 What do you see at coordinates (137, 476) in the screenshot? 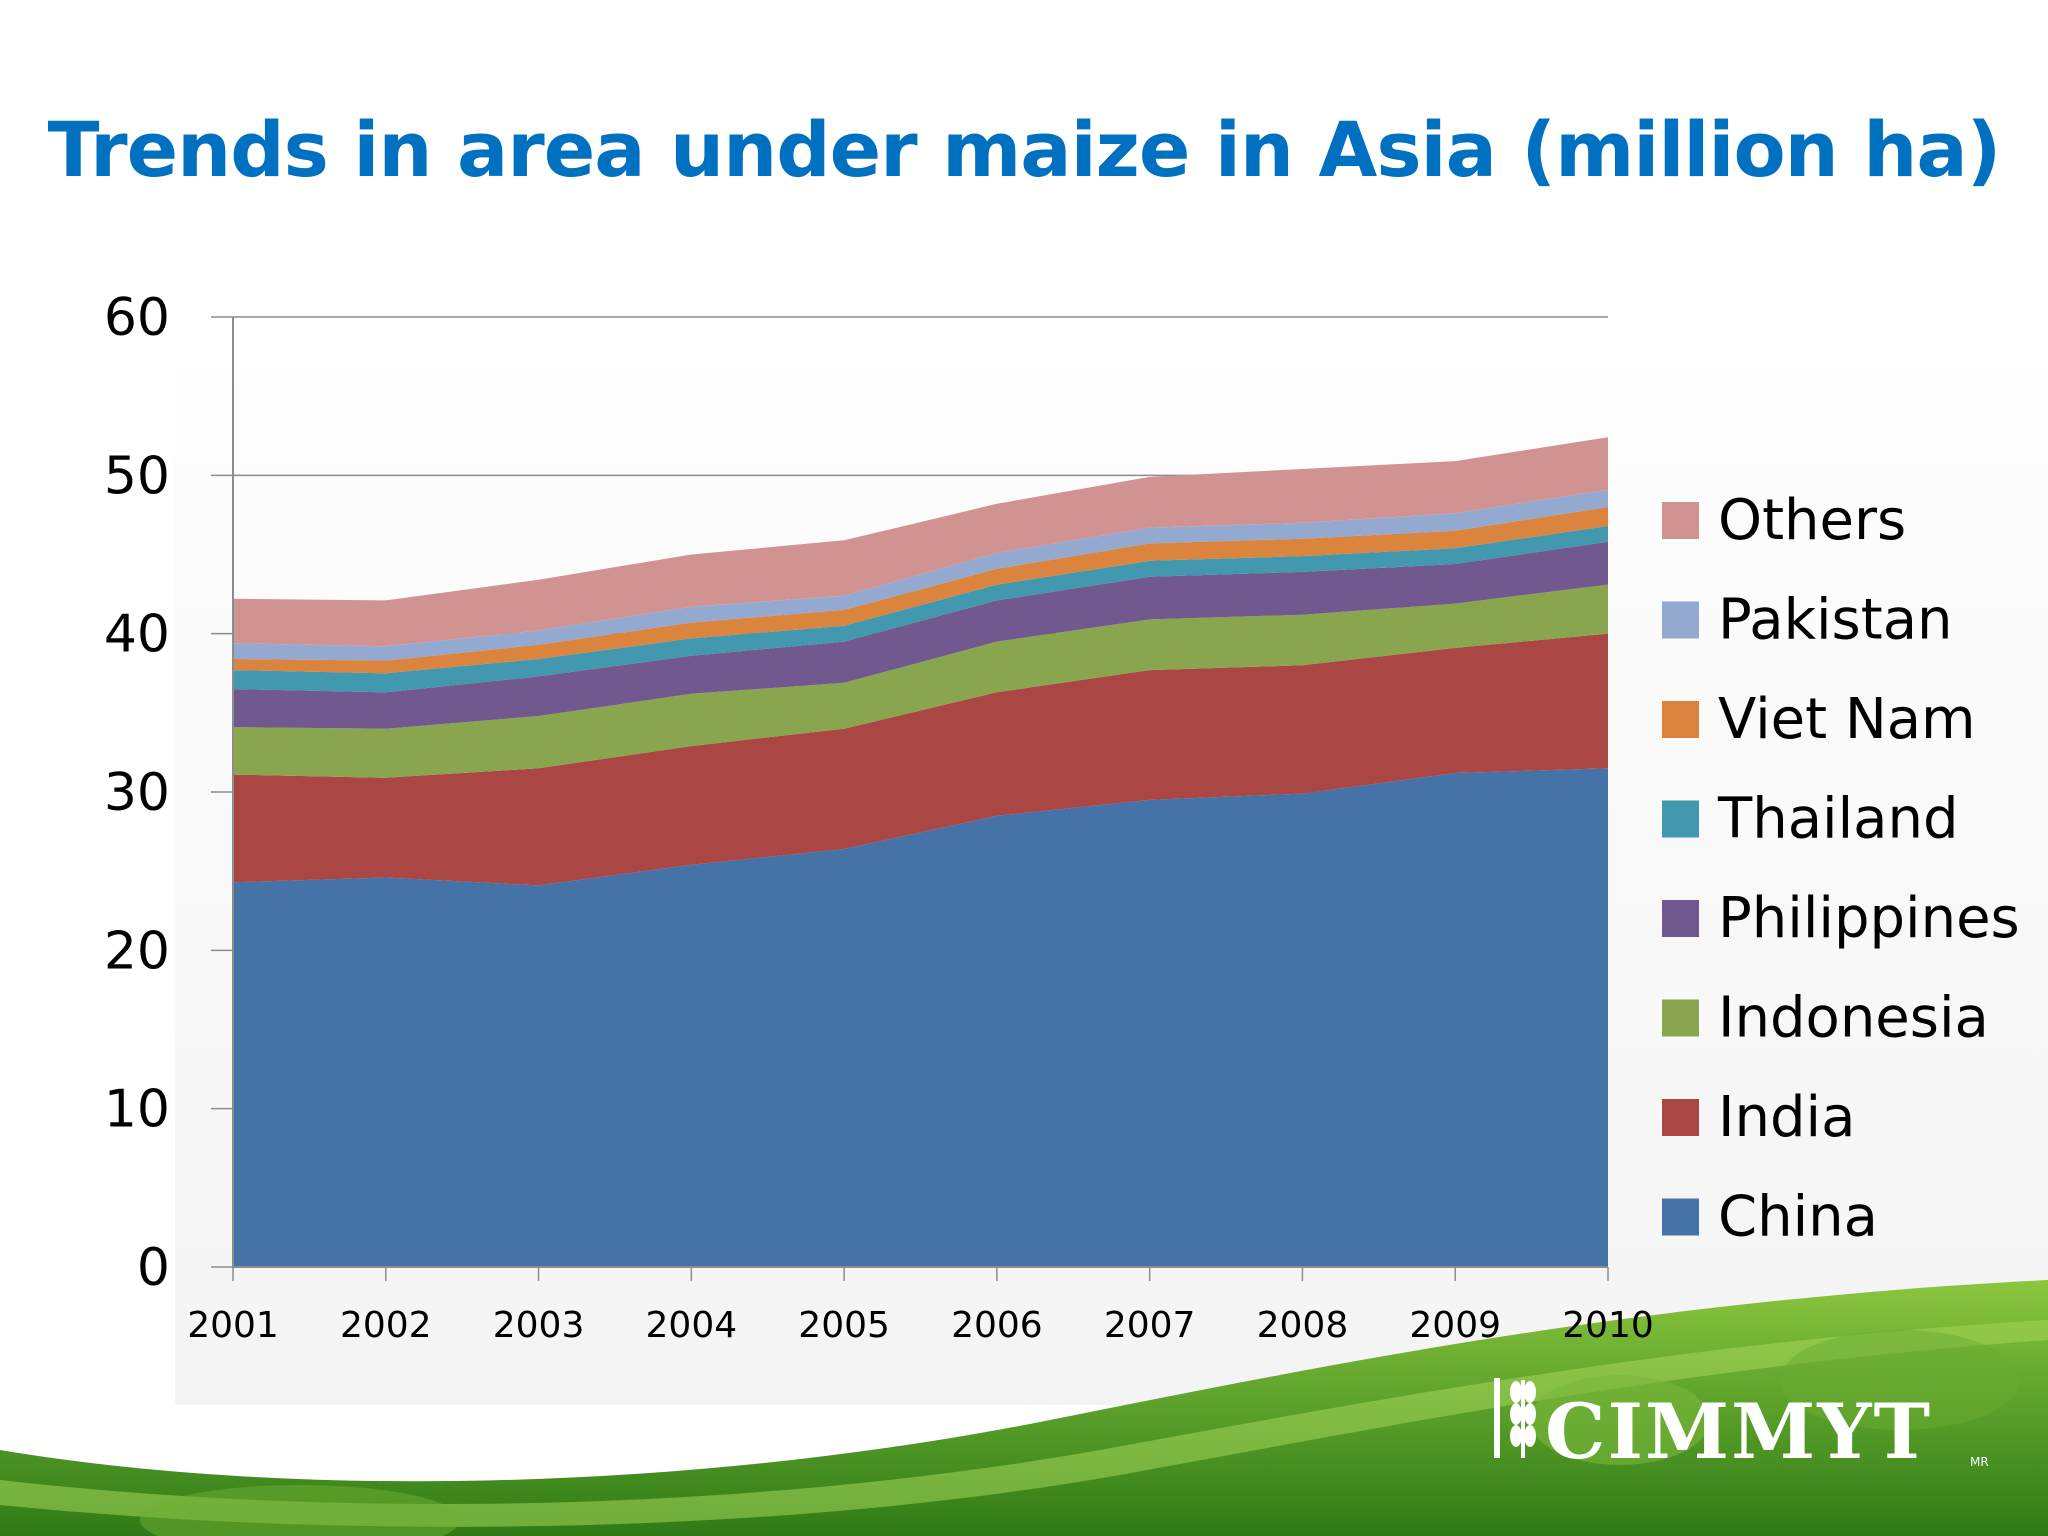
I see `y-tick-label: 50` at bounding box center [137, 476].